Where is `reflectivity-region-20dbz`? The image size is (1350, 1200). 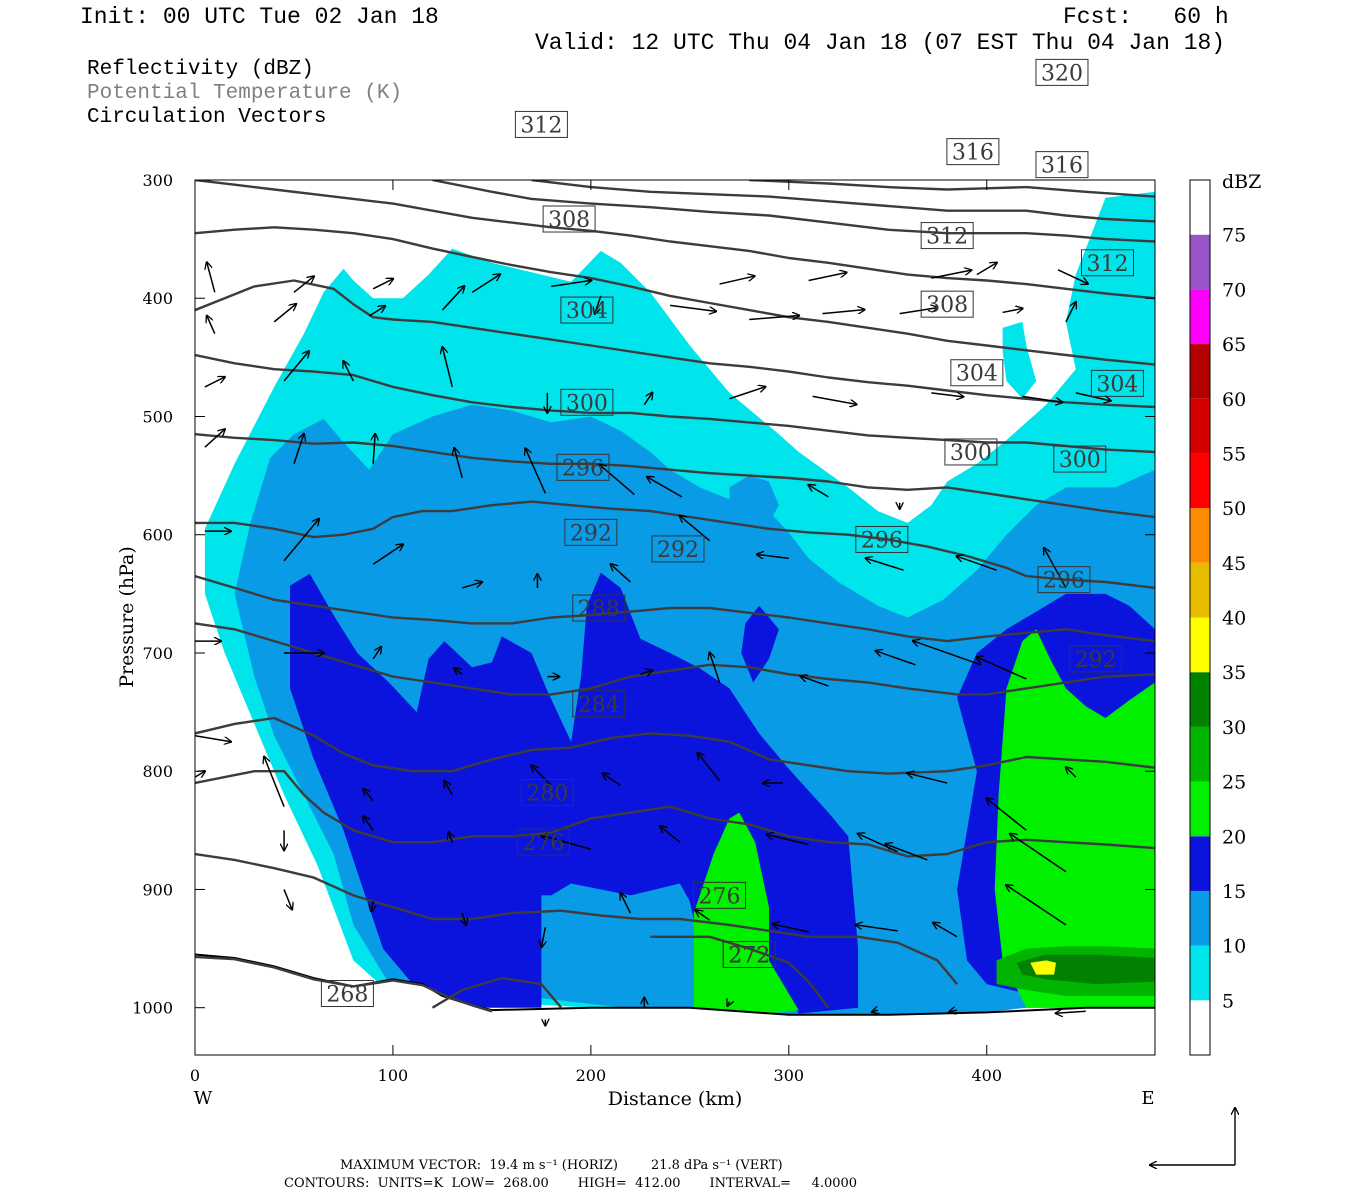
reflectivity-region-20dbz is located at coordinates (1074, 818).